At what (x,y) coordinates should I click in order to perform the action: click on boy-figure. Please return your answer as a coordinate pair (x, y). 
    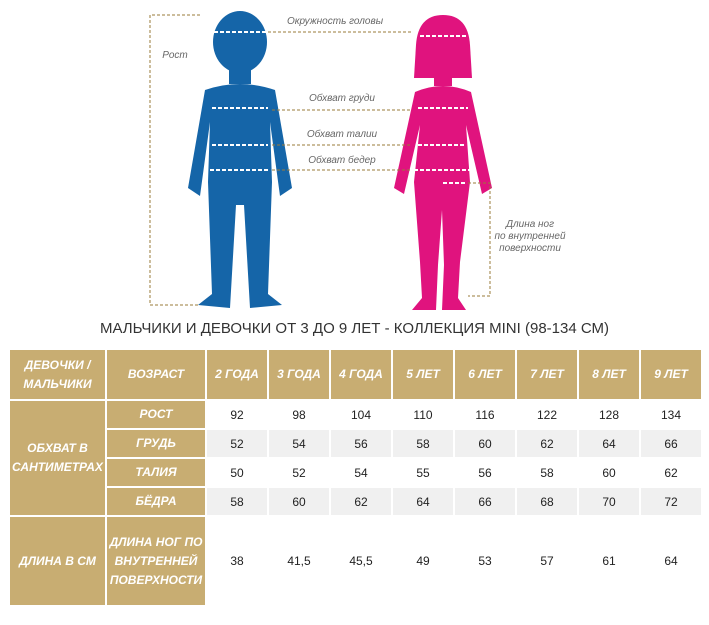
    Looking at the image, I should click on (240, 159).